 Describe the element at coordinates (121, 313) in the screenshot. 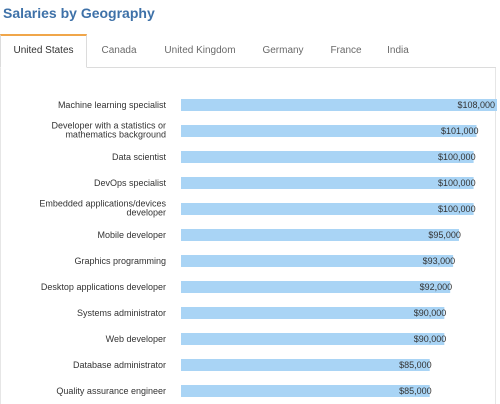

I see `category-label: Systems administrator` at that location.